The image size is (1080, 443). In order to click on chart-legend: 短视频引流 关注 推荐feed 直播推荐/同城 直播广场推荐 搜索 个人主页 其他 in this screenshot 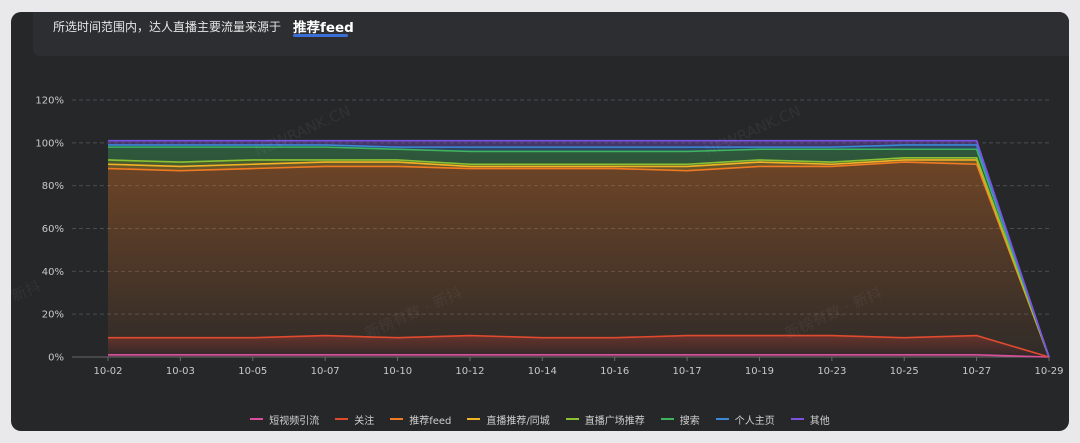, I will do `click(540, 419)`.